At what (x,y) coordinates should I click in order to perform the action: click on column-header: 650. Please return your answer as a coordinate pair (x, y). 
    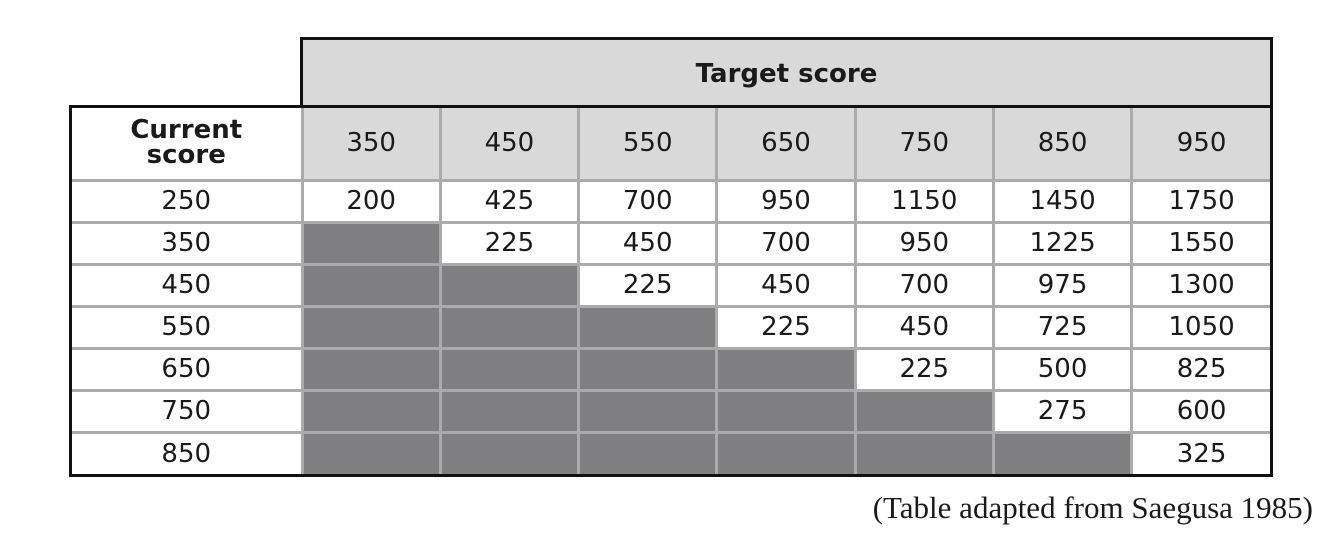
    Looking at the image, I should click on (786, 143).